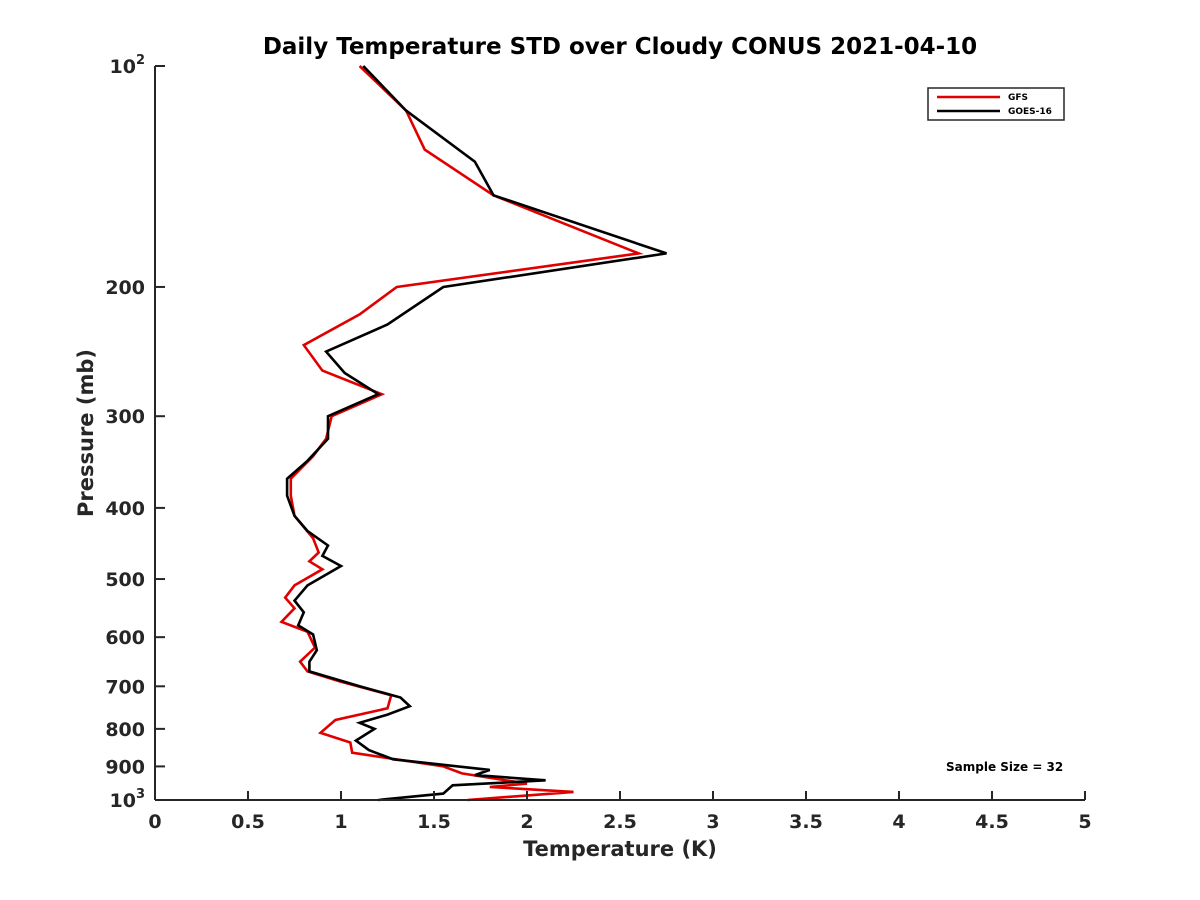 Image resolution: width=1200 pixels, height=900 pixels. Describe the element at coordinates (620, 822) in the screenshot. I see `x-tick-label: 2.5` at that location.